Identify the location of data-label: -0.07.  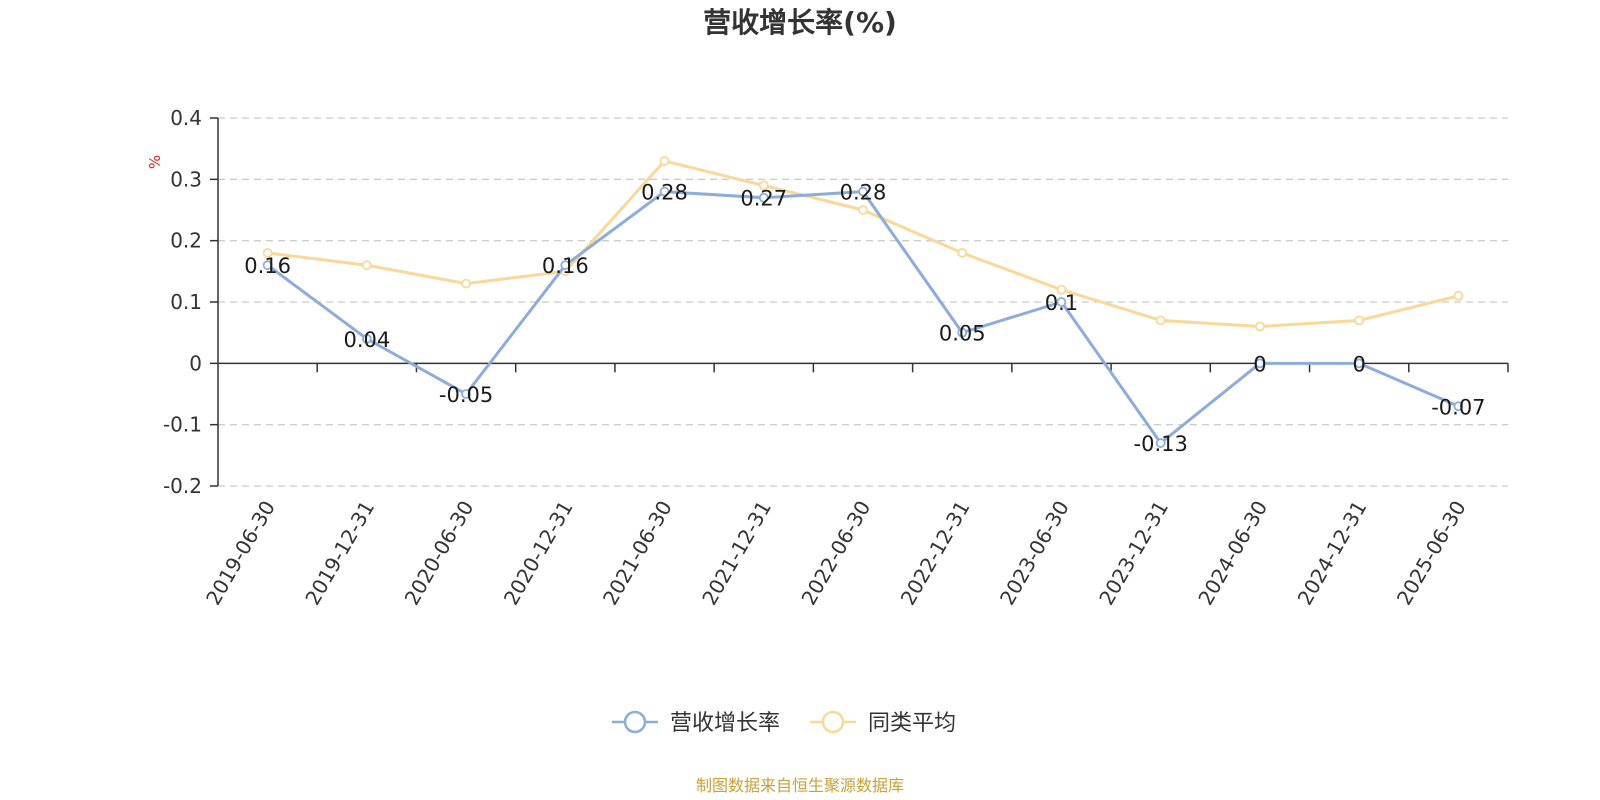
(1458, 407).